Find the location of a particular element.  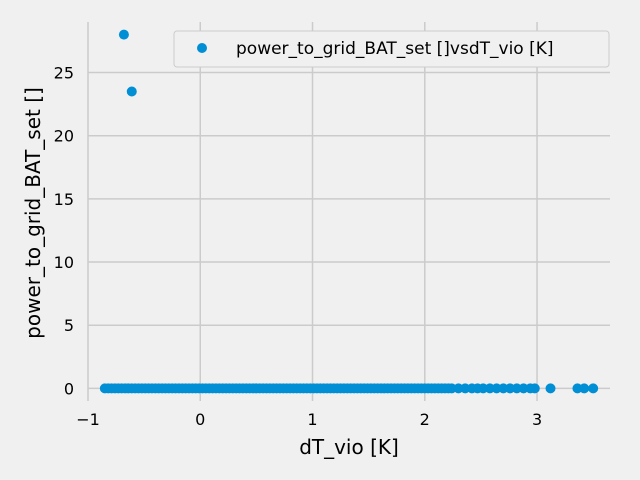

y-tick-label: 10 is located at coordinates (64, 262).